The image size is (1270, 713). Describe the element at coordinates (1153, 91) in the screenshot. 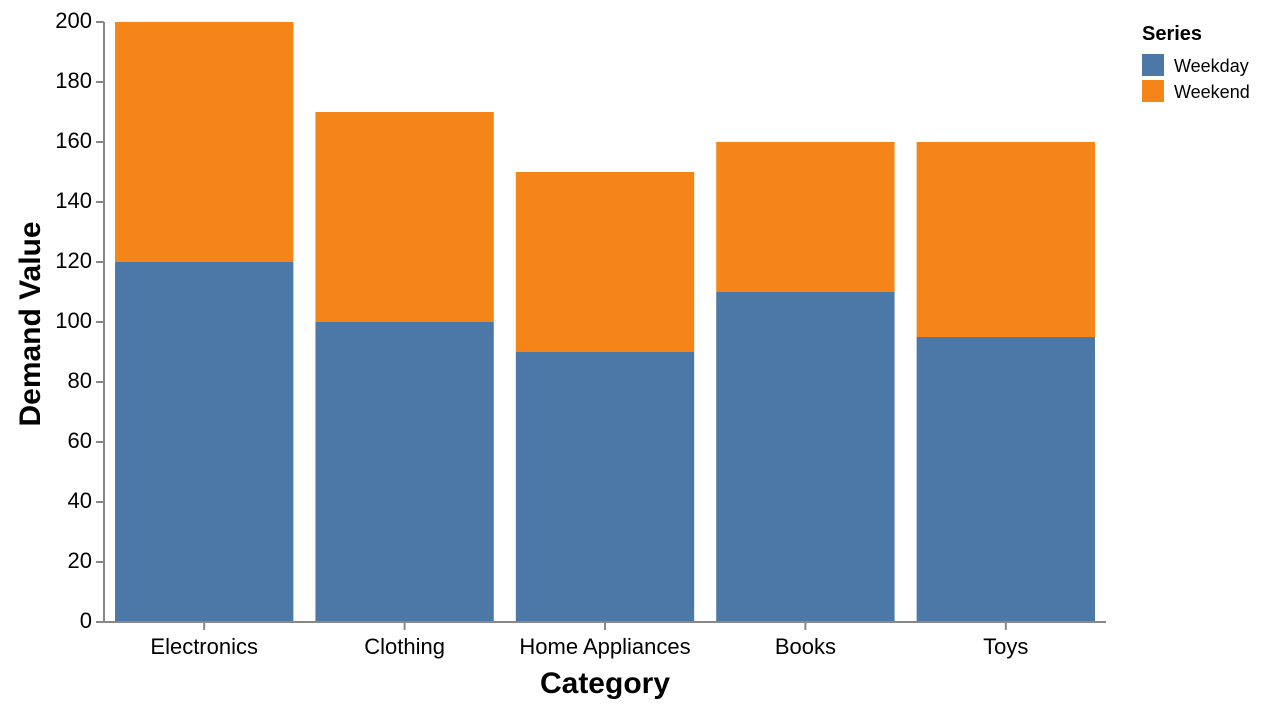

I see `legend-swatch-weekend` at that location.